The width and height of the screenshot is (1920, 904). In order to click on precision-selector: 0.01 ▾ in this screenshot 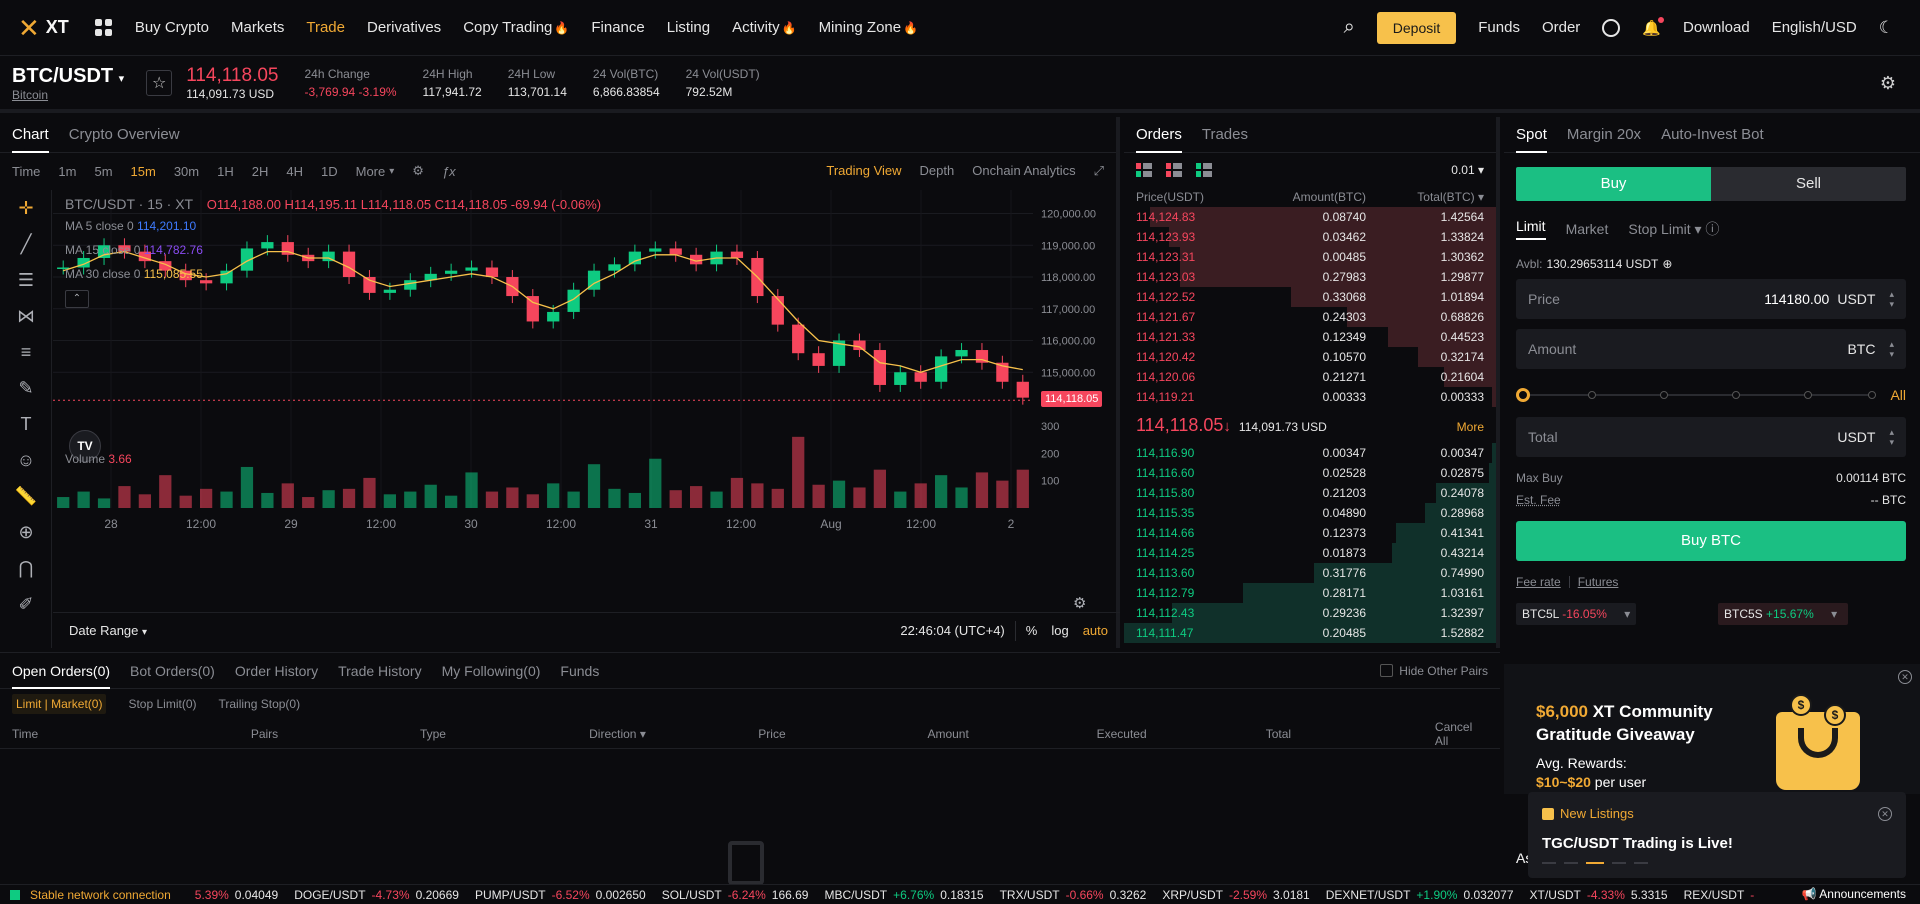, I will do `click(1467, 170)`.